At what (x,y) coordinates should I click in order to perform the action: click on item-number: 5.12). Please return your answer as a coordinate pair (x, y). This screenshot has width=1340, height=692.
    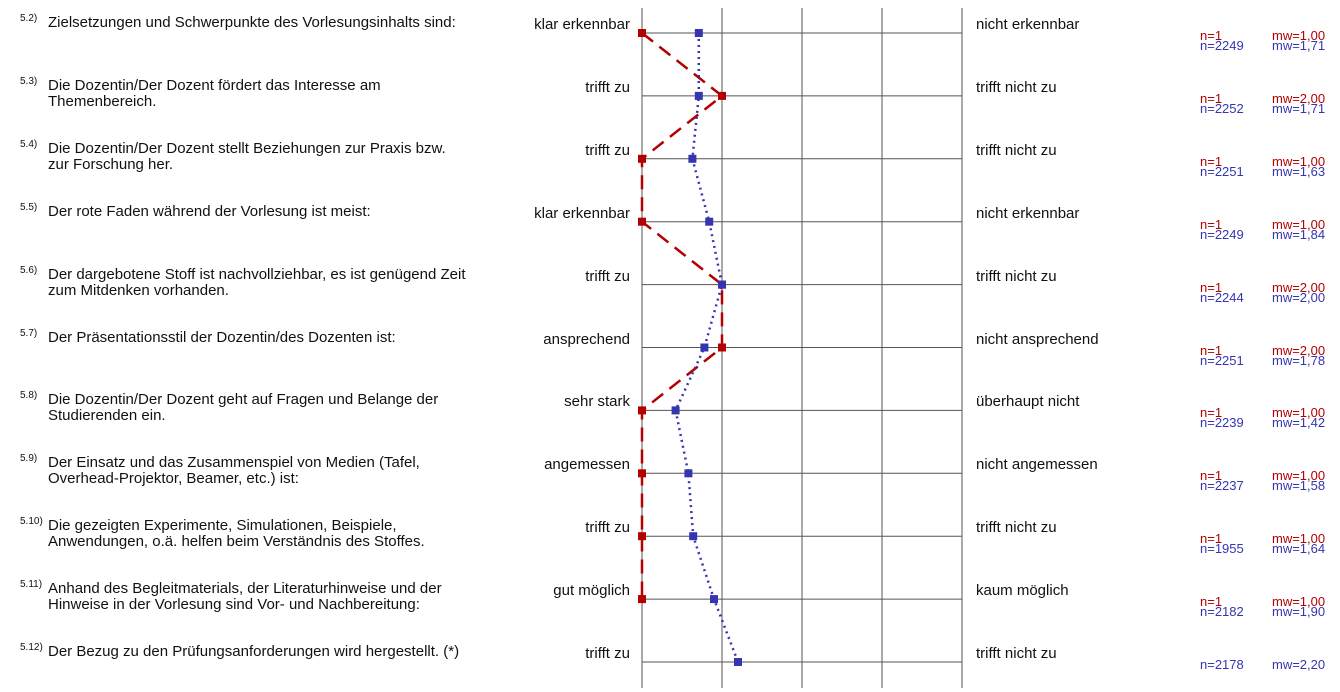
    Looking at the image, I should click on (31, 647).